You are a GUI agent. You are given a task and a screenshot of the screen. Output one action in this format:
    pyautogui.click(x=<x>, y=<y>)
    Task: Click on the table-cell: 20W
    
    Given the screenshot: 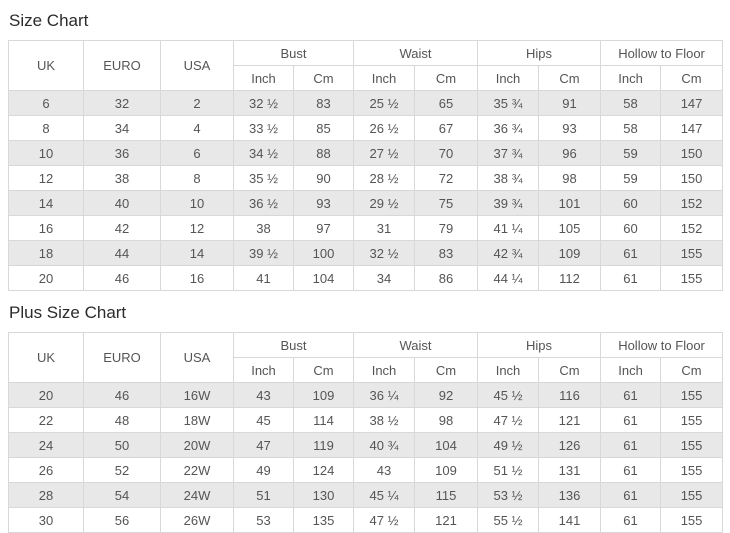 What is the action you would take?
    pyautogui.click(x=197, y=445)
    